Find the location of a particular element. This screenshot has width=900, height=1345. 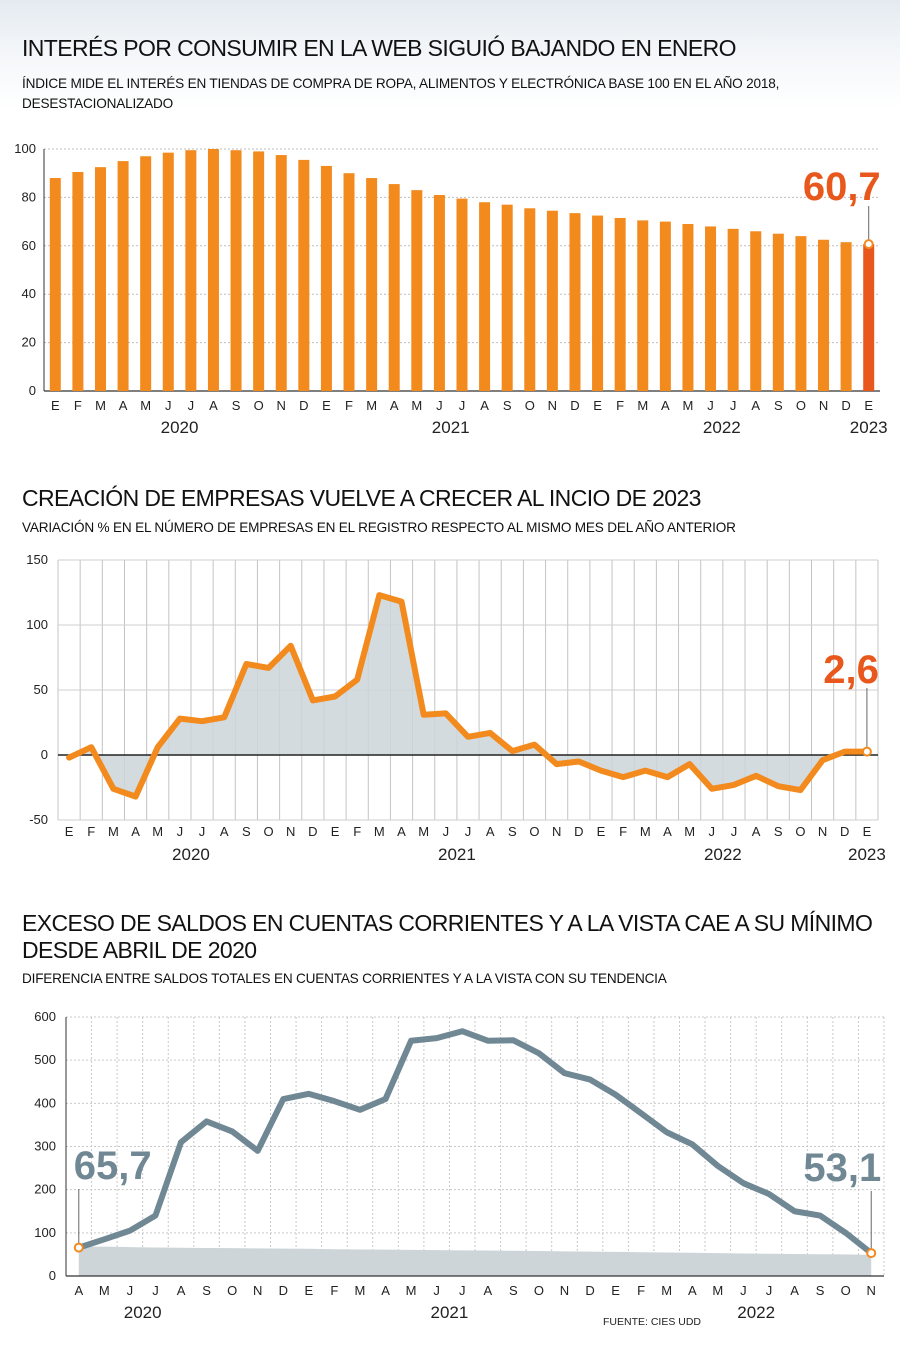

y-tick-label: 150 is located at coordinates (37, 559).